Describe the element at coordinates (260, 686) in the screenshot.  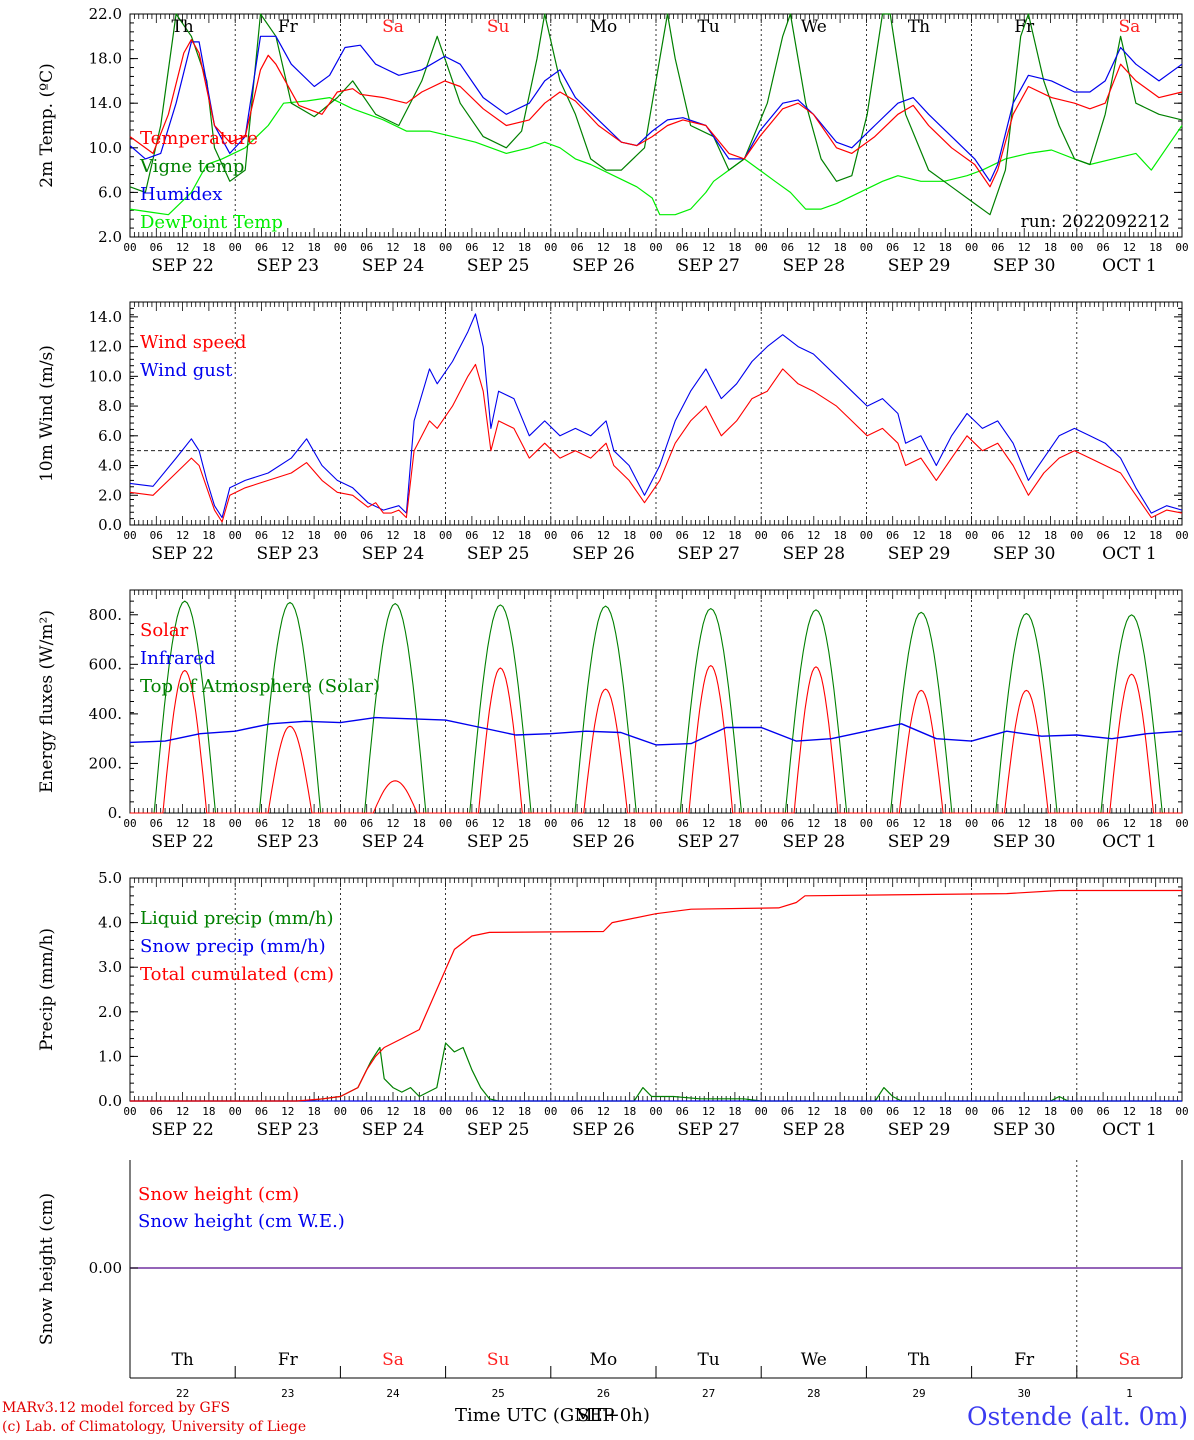
I see `legend-entry: Top of Atmosphere (Solar)` at that location.